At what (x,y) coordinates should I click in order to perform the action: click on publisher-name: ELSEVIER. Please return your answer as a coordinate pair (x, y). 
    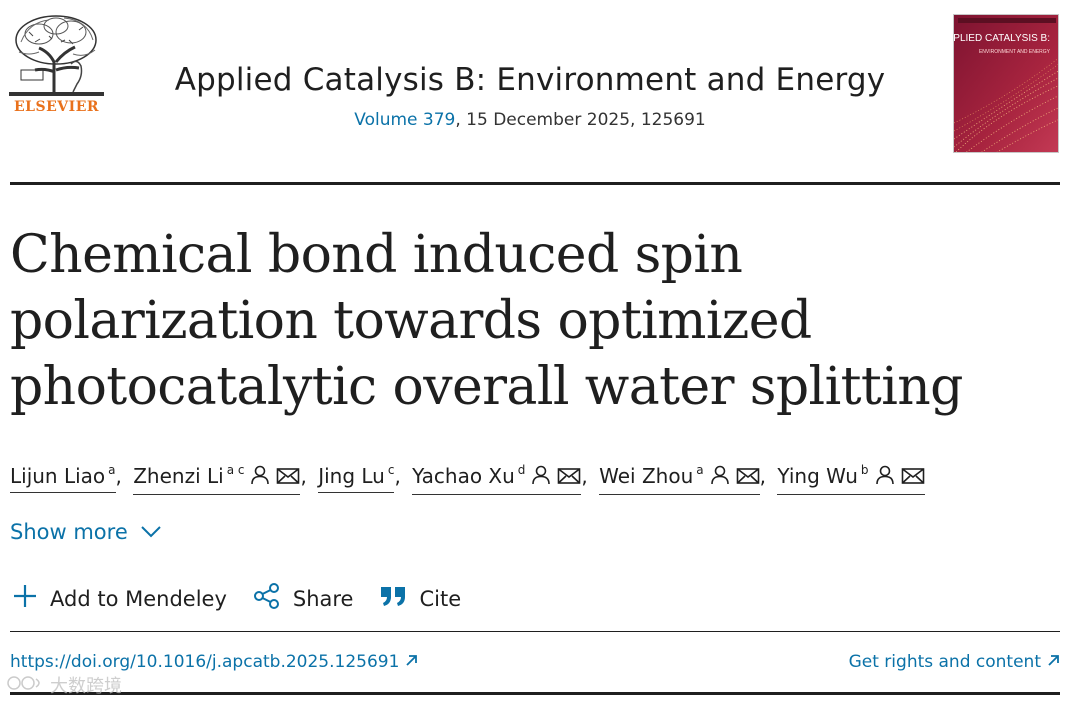
    Looking at the image, I should click on (56, 107).